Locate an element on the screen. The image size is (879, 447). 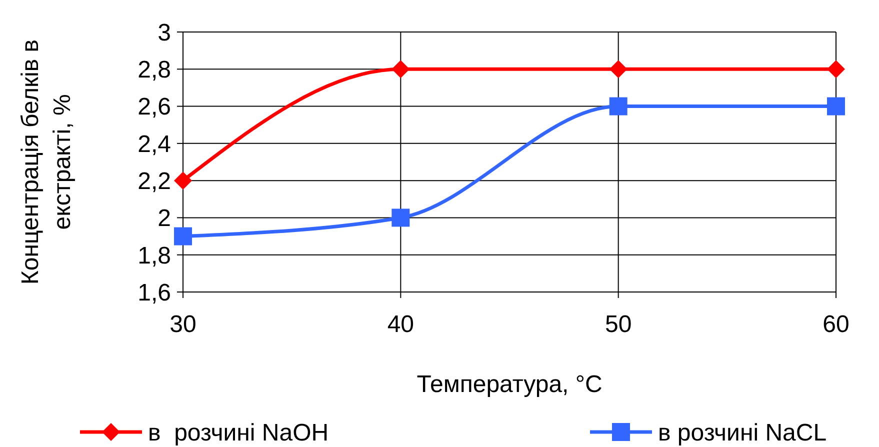
legend-label: в розчині NaCL is located at coordinates (742, 432).